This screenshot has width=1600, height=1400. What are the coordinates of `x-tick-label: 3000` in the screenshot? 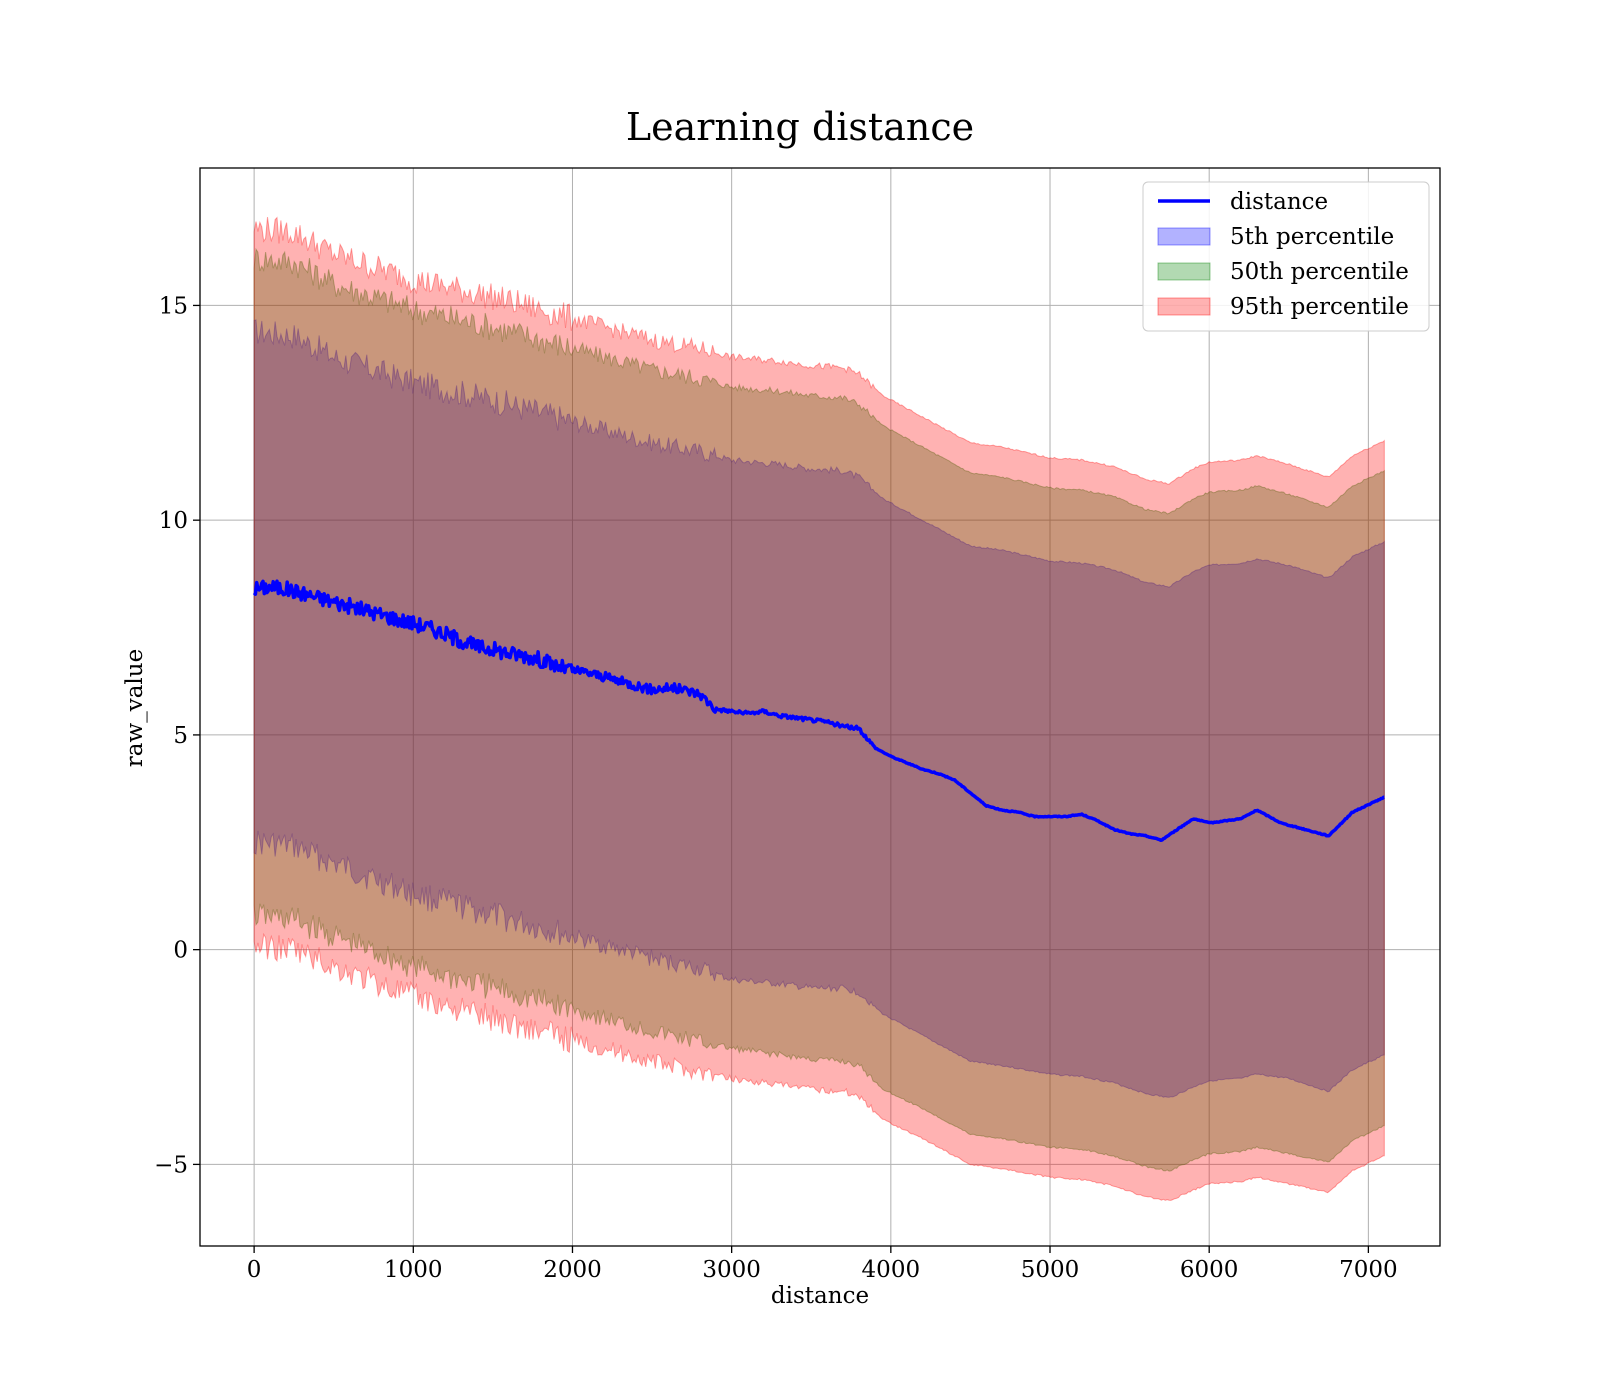 It's located at (731, 1270).